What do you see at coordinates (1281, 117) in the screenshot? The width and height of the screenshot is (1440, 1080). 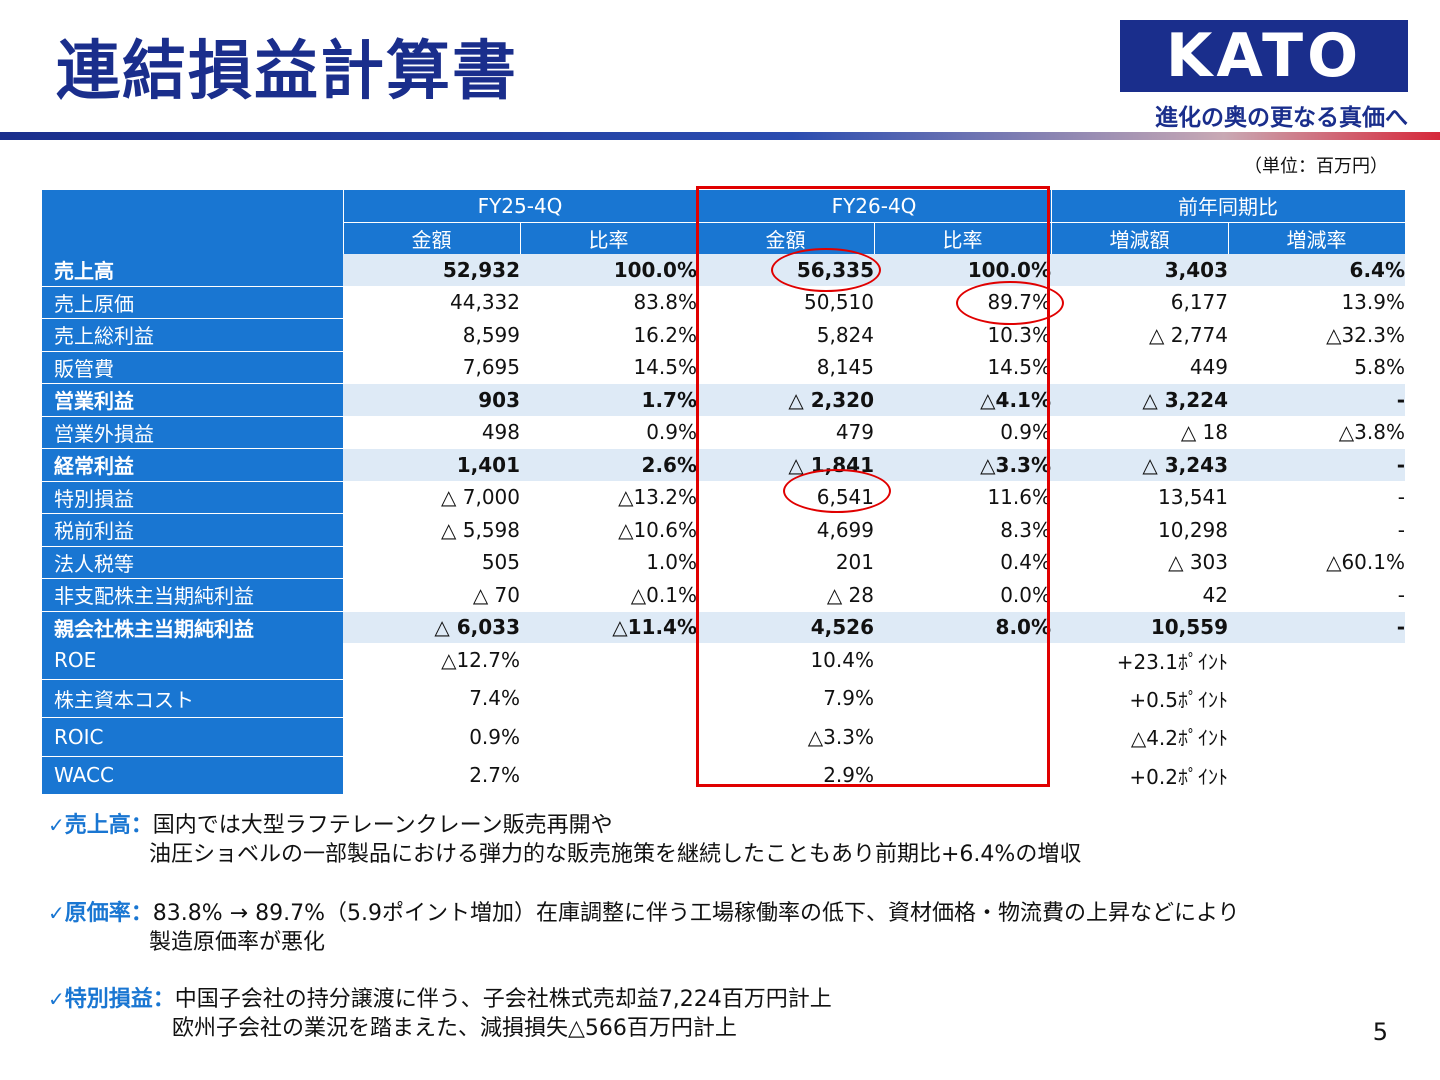 I see `logo-tagline: 進化の奥の更なる真価へ` at bounding box center [1281, 117].